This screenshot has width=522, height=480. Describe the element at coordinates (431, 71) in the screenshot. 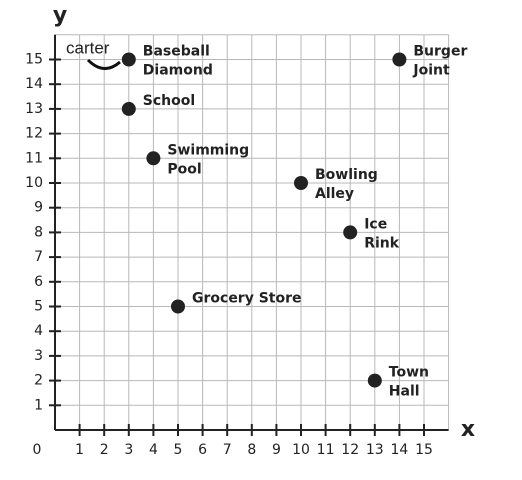

I see `point-label: Joint` at that location.